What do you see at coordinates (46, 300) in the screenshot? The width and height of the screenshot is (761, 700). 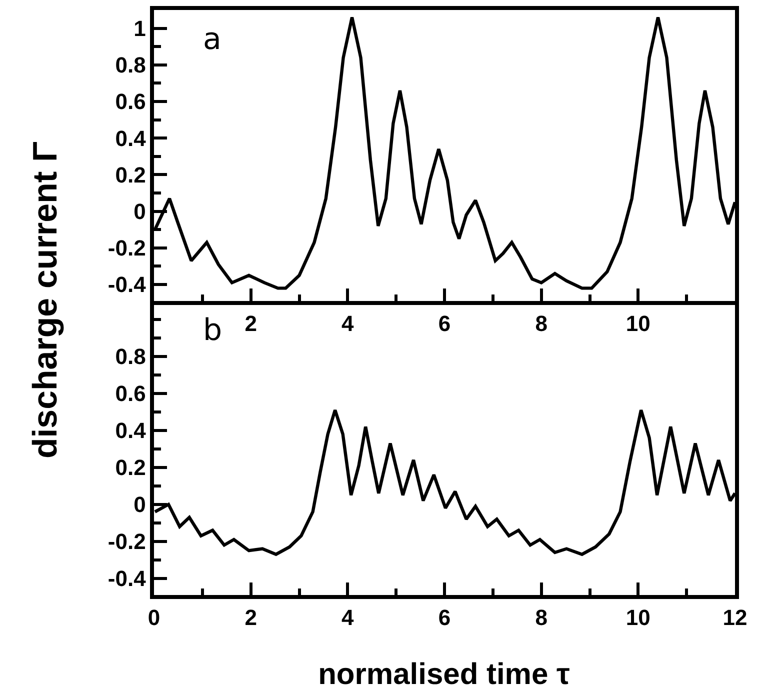 I see `y-axis-title: discharge current Γ` at bounding box center [46, 300].